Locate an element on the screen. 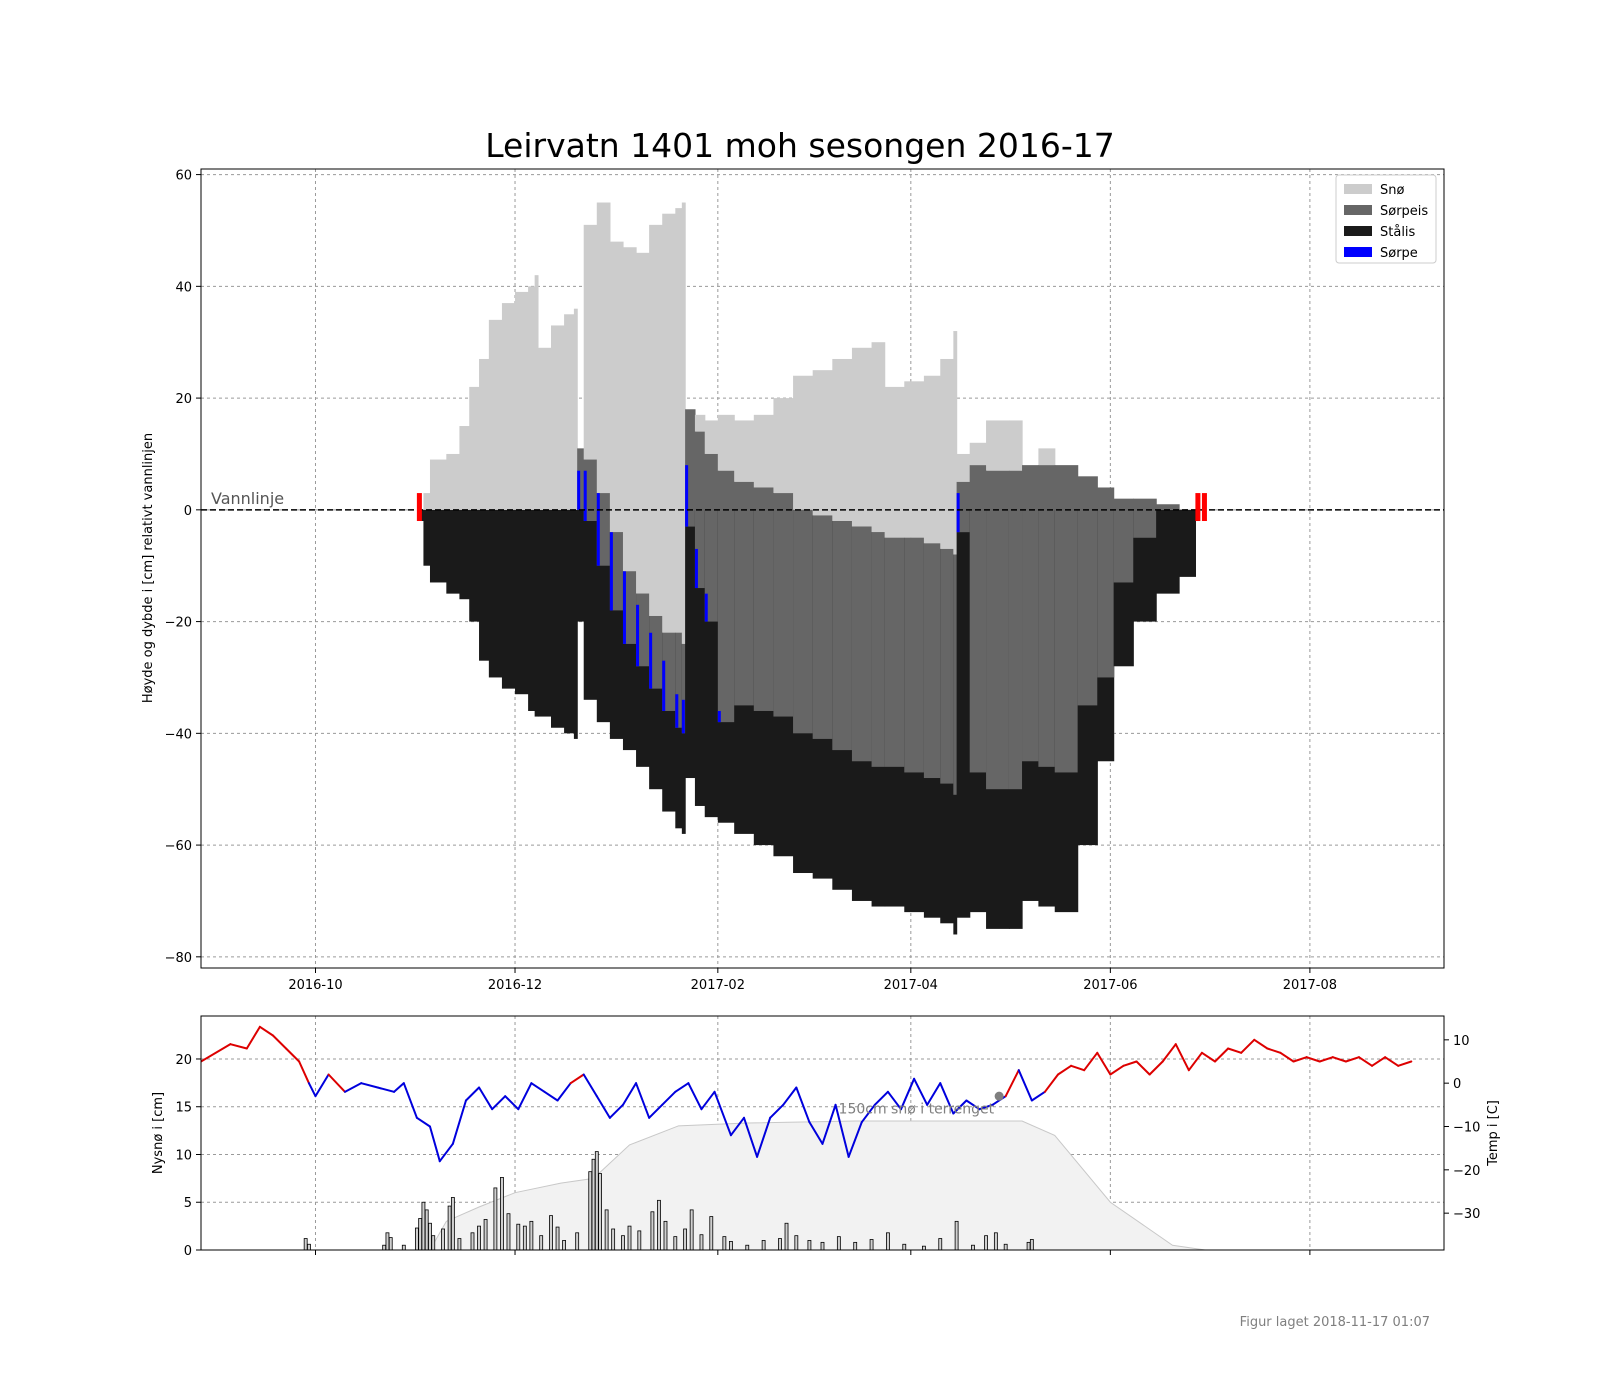  sub-axes-frame is located at coordinates (822, 1133).